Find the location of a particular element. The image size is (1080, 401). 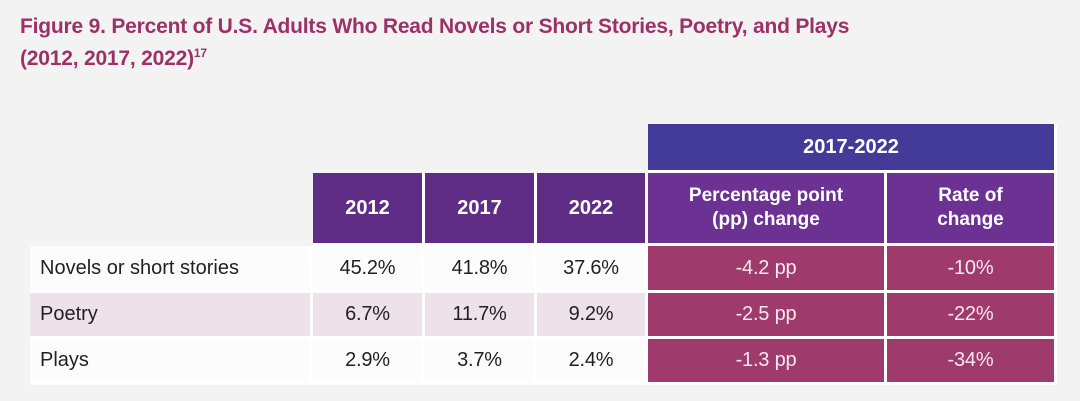

cell-novels-rate-change: -10% is located at coordinates (972, 269).